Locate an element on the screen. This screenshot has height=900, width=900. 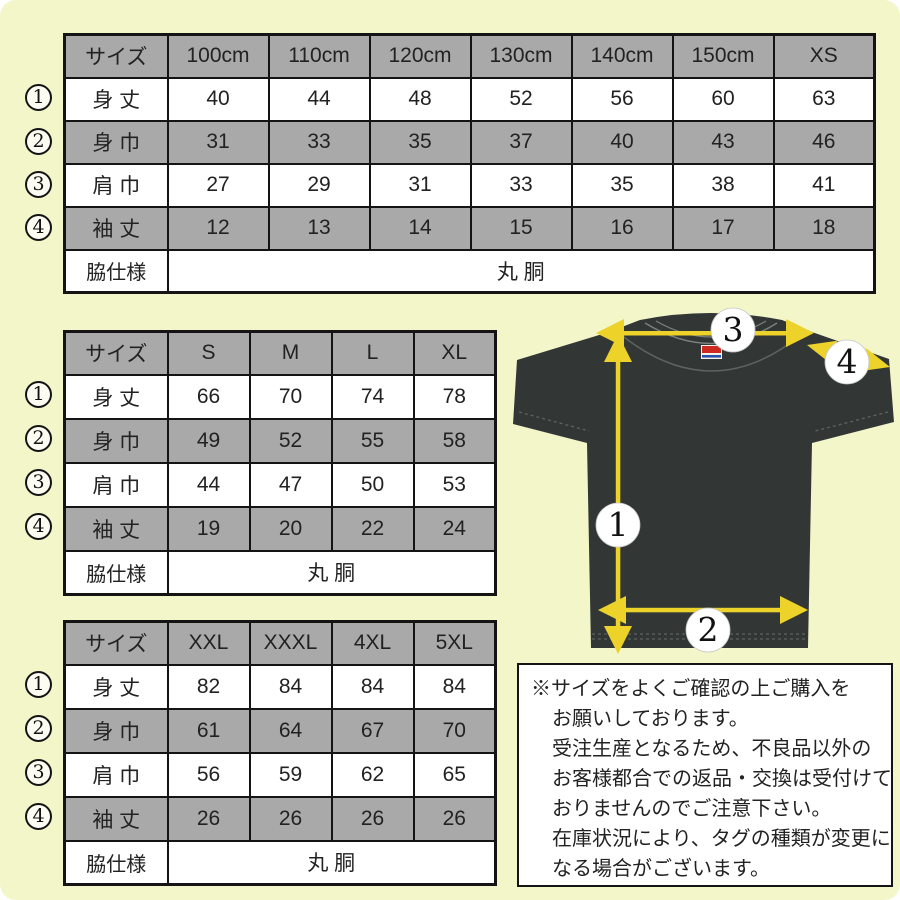
column-header: XXXL is located at coordinates (290, 643).